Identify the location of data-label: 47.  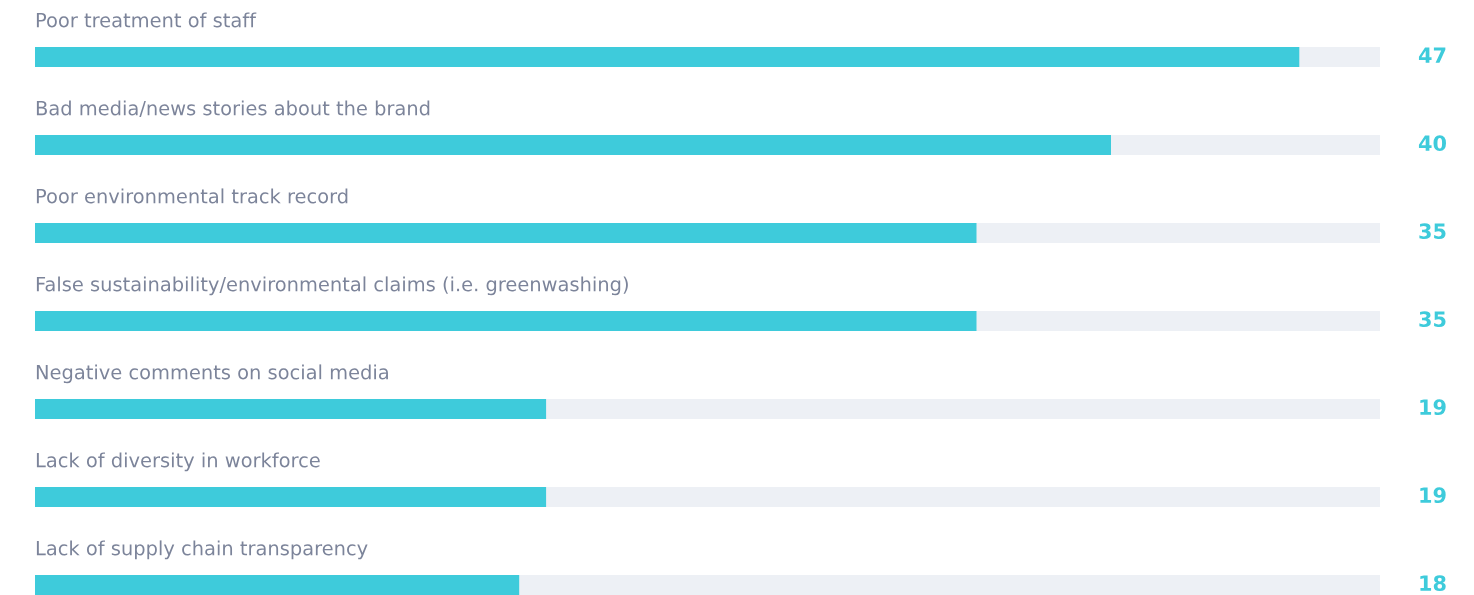
(1432, 55).